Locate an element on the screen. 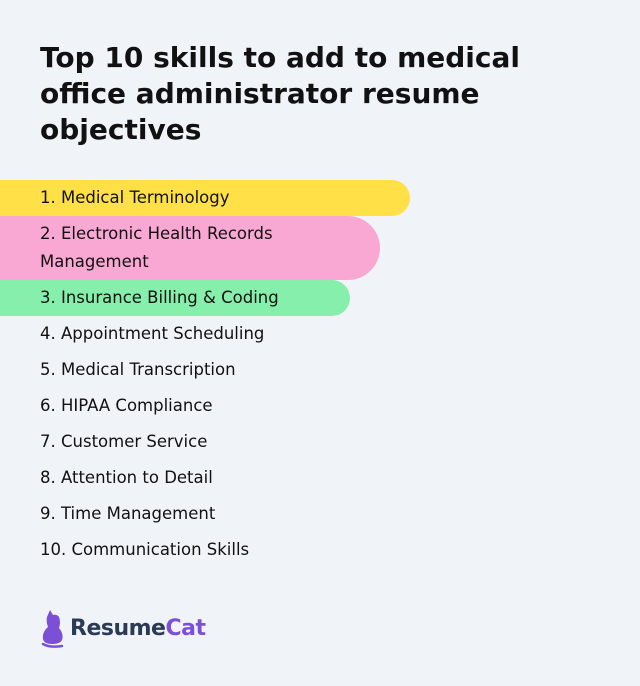 The height and width of the screenshot is (686, 640). item-label: 4. Appointment Scheduling is located at coordinates (152, 333).